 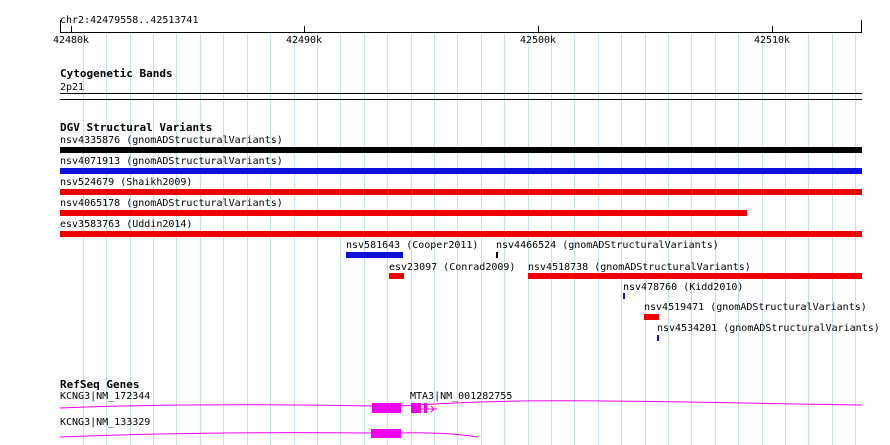 What do you see at coordinates (683, 287) in the screenshot?
I see `variant-label: nsv478760 (Kidd2010)` at bounding box center [683, 287].